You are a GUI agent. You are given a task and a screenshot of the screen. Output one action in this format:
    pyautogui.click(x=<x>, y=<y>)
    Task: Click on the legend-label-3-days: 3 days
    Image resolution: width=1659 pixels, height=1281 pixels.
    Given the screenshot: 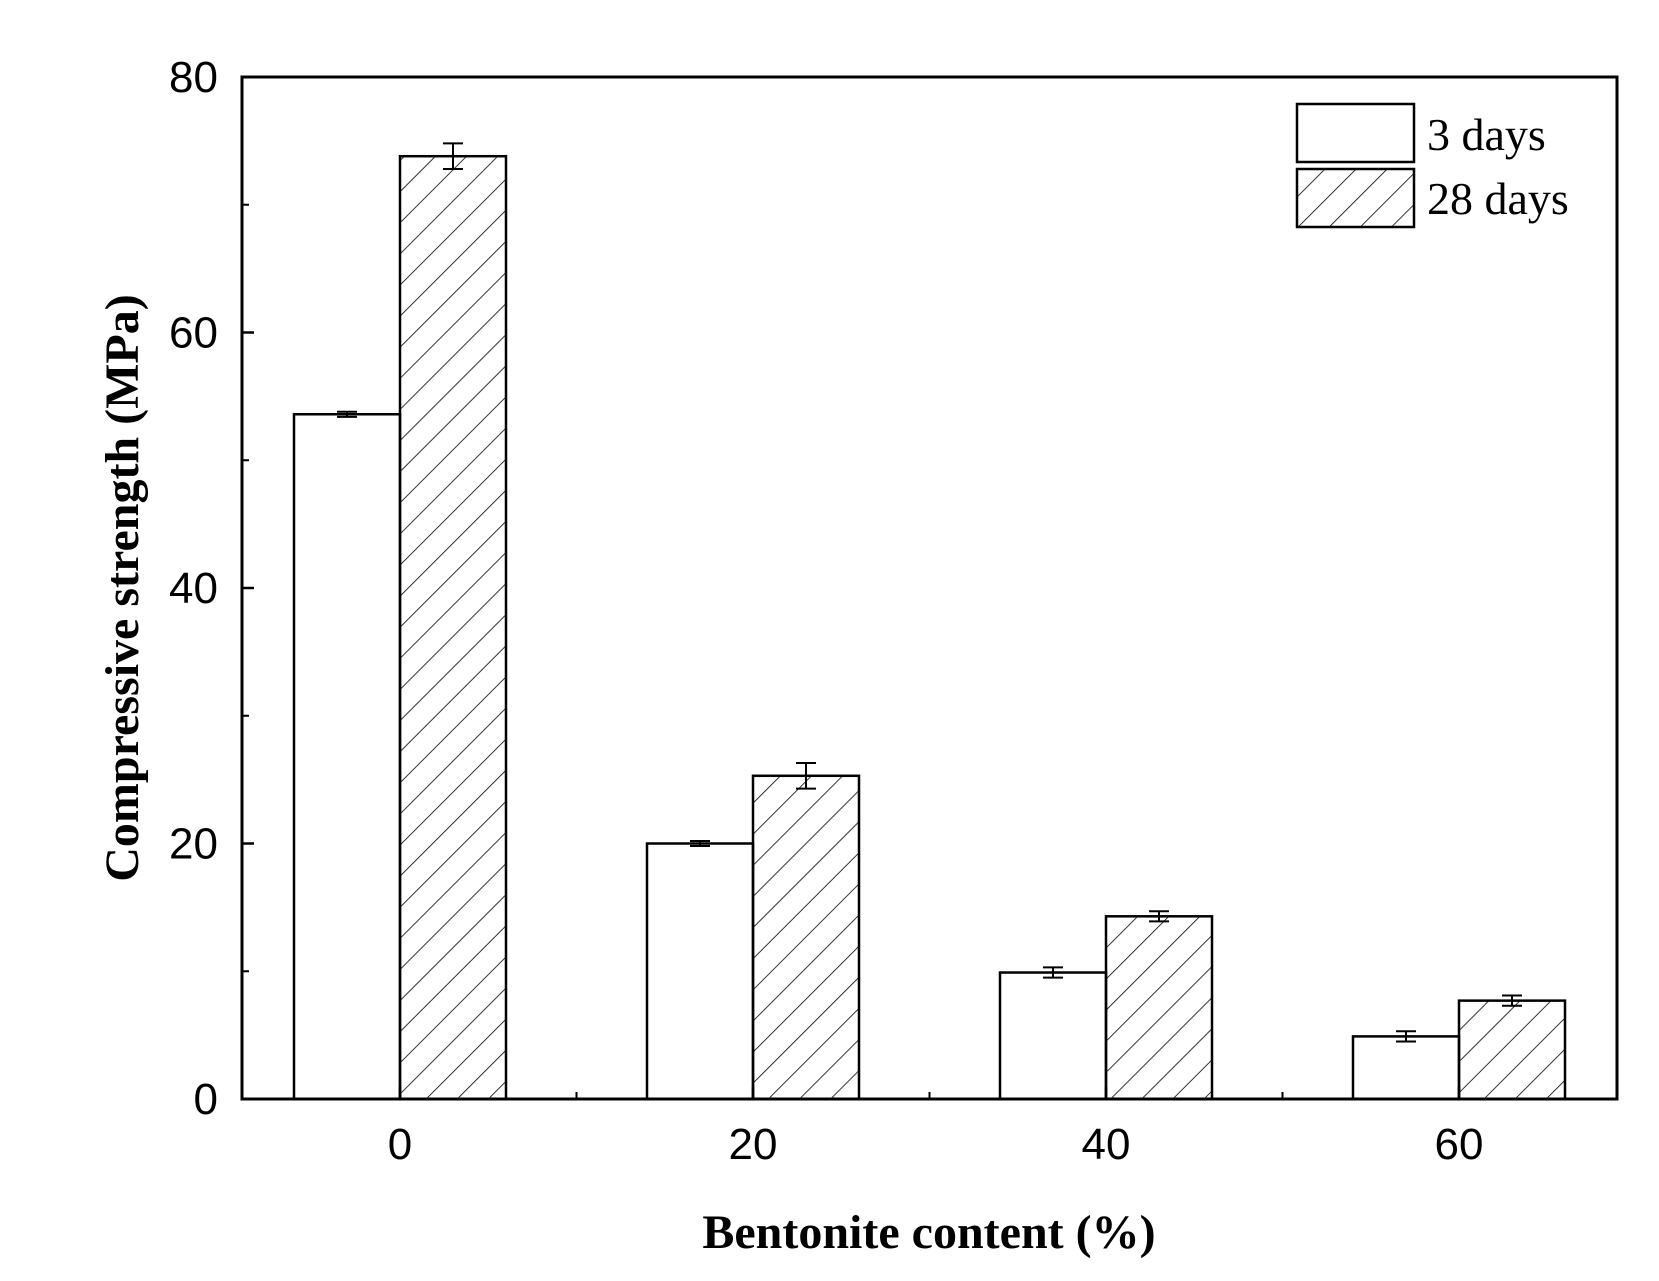 What is the action you would take?
    pyautogui.click(x=1486, y=134)
    